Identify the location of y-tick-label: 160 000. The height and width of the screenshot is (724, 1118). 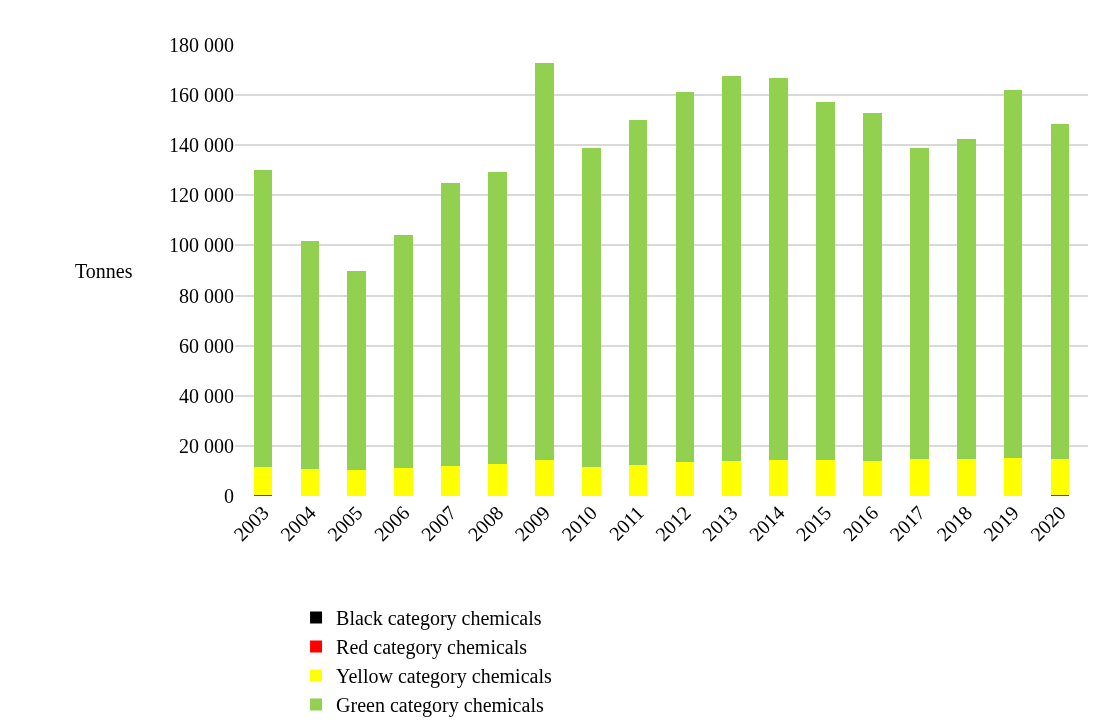
(201, 95).